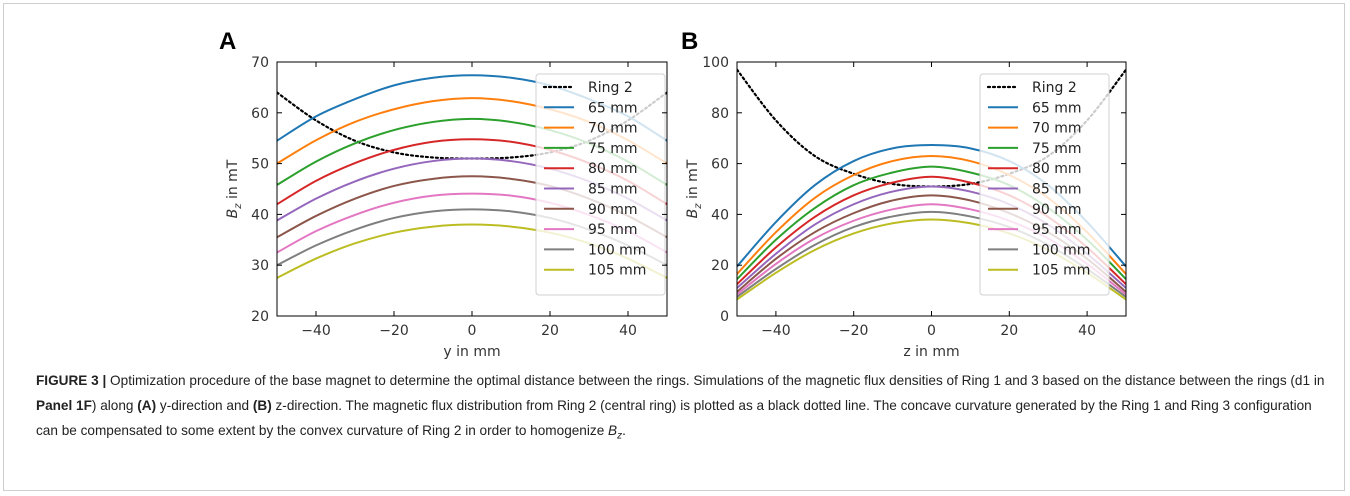 The width and height of the screenshot is (1350, 496). I want to click on caption-b-ref: (B), so click(262, 405).